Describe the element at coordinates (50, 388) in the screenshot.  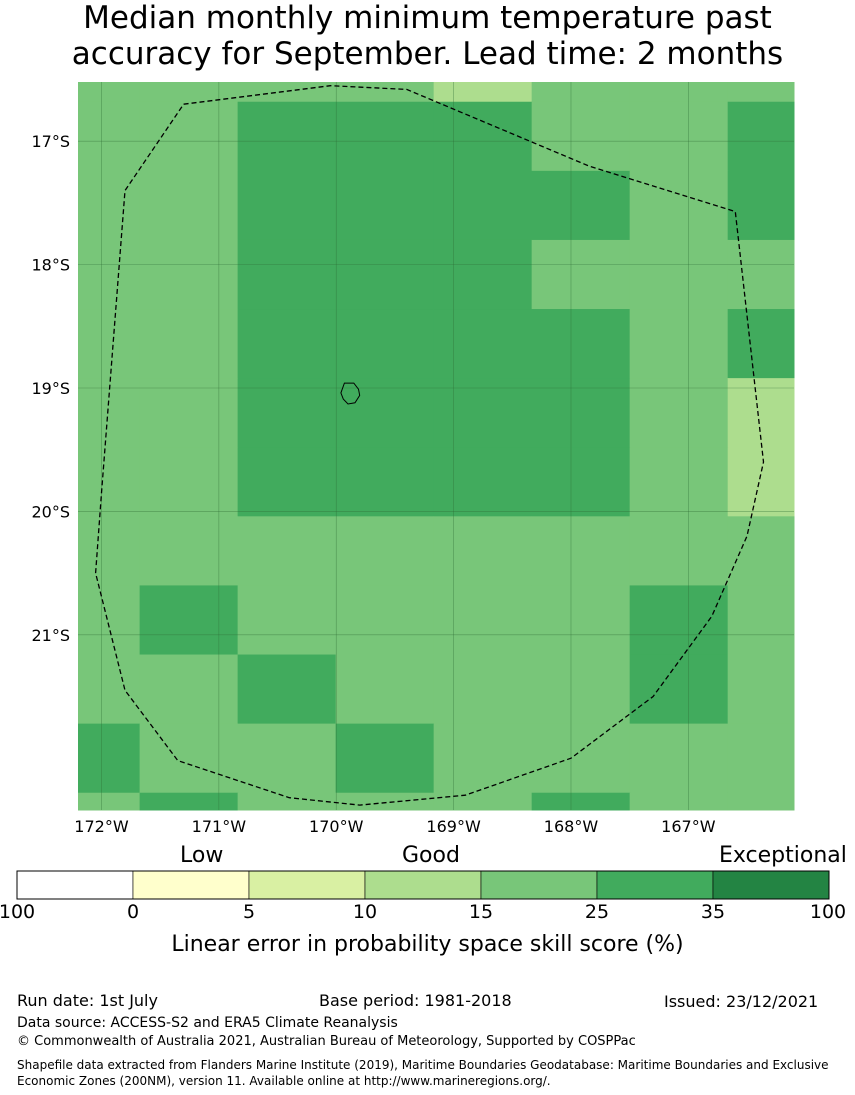
I see `lat-tick-label: 19°S` at that location.